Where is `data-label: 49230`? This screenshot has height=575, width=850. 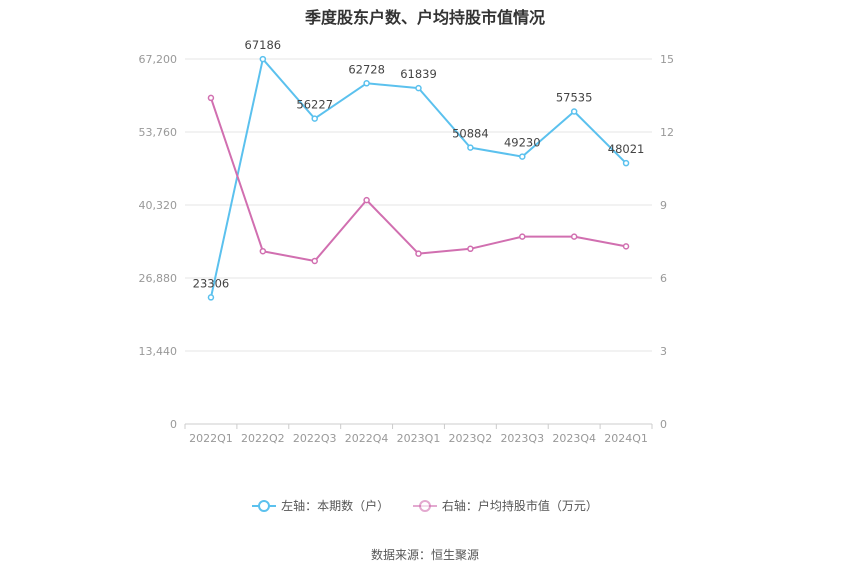 data-label: 49230 is located at coordinates (522, 143).